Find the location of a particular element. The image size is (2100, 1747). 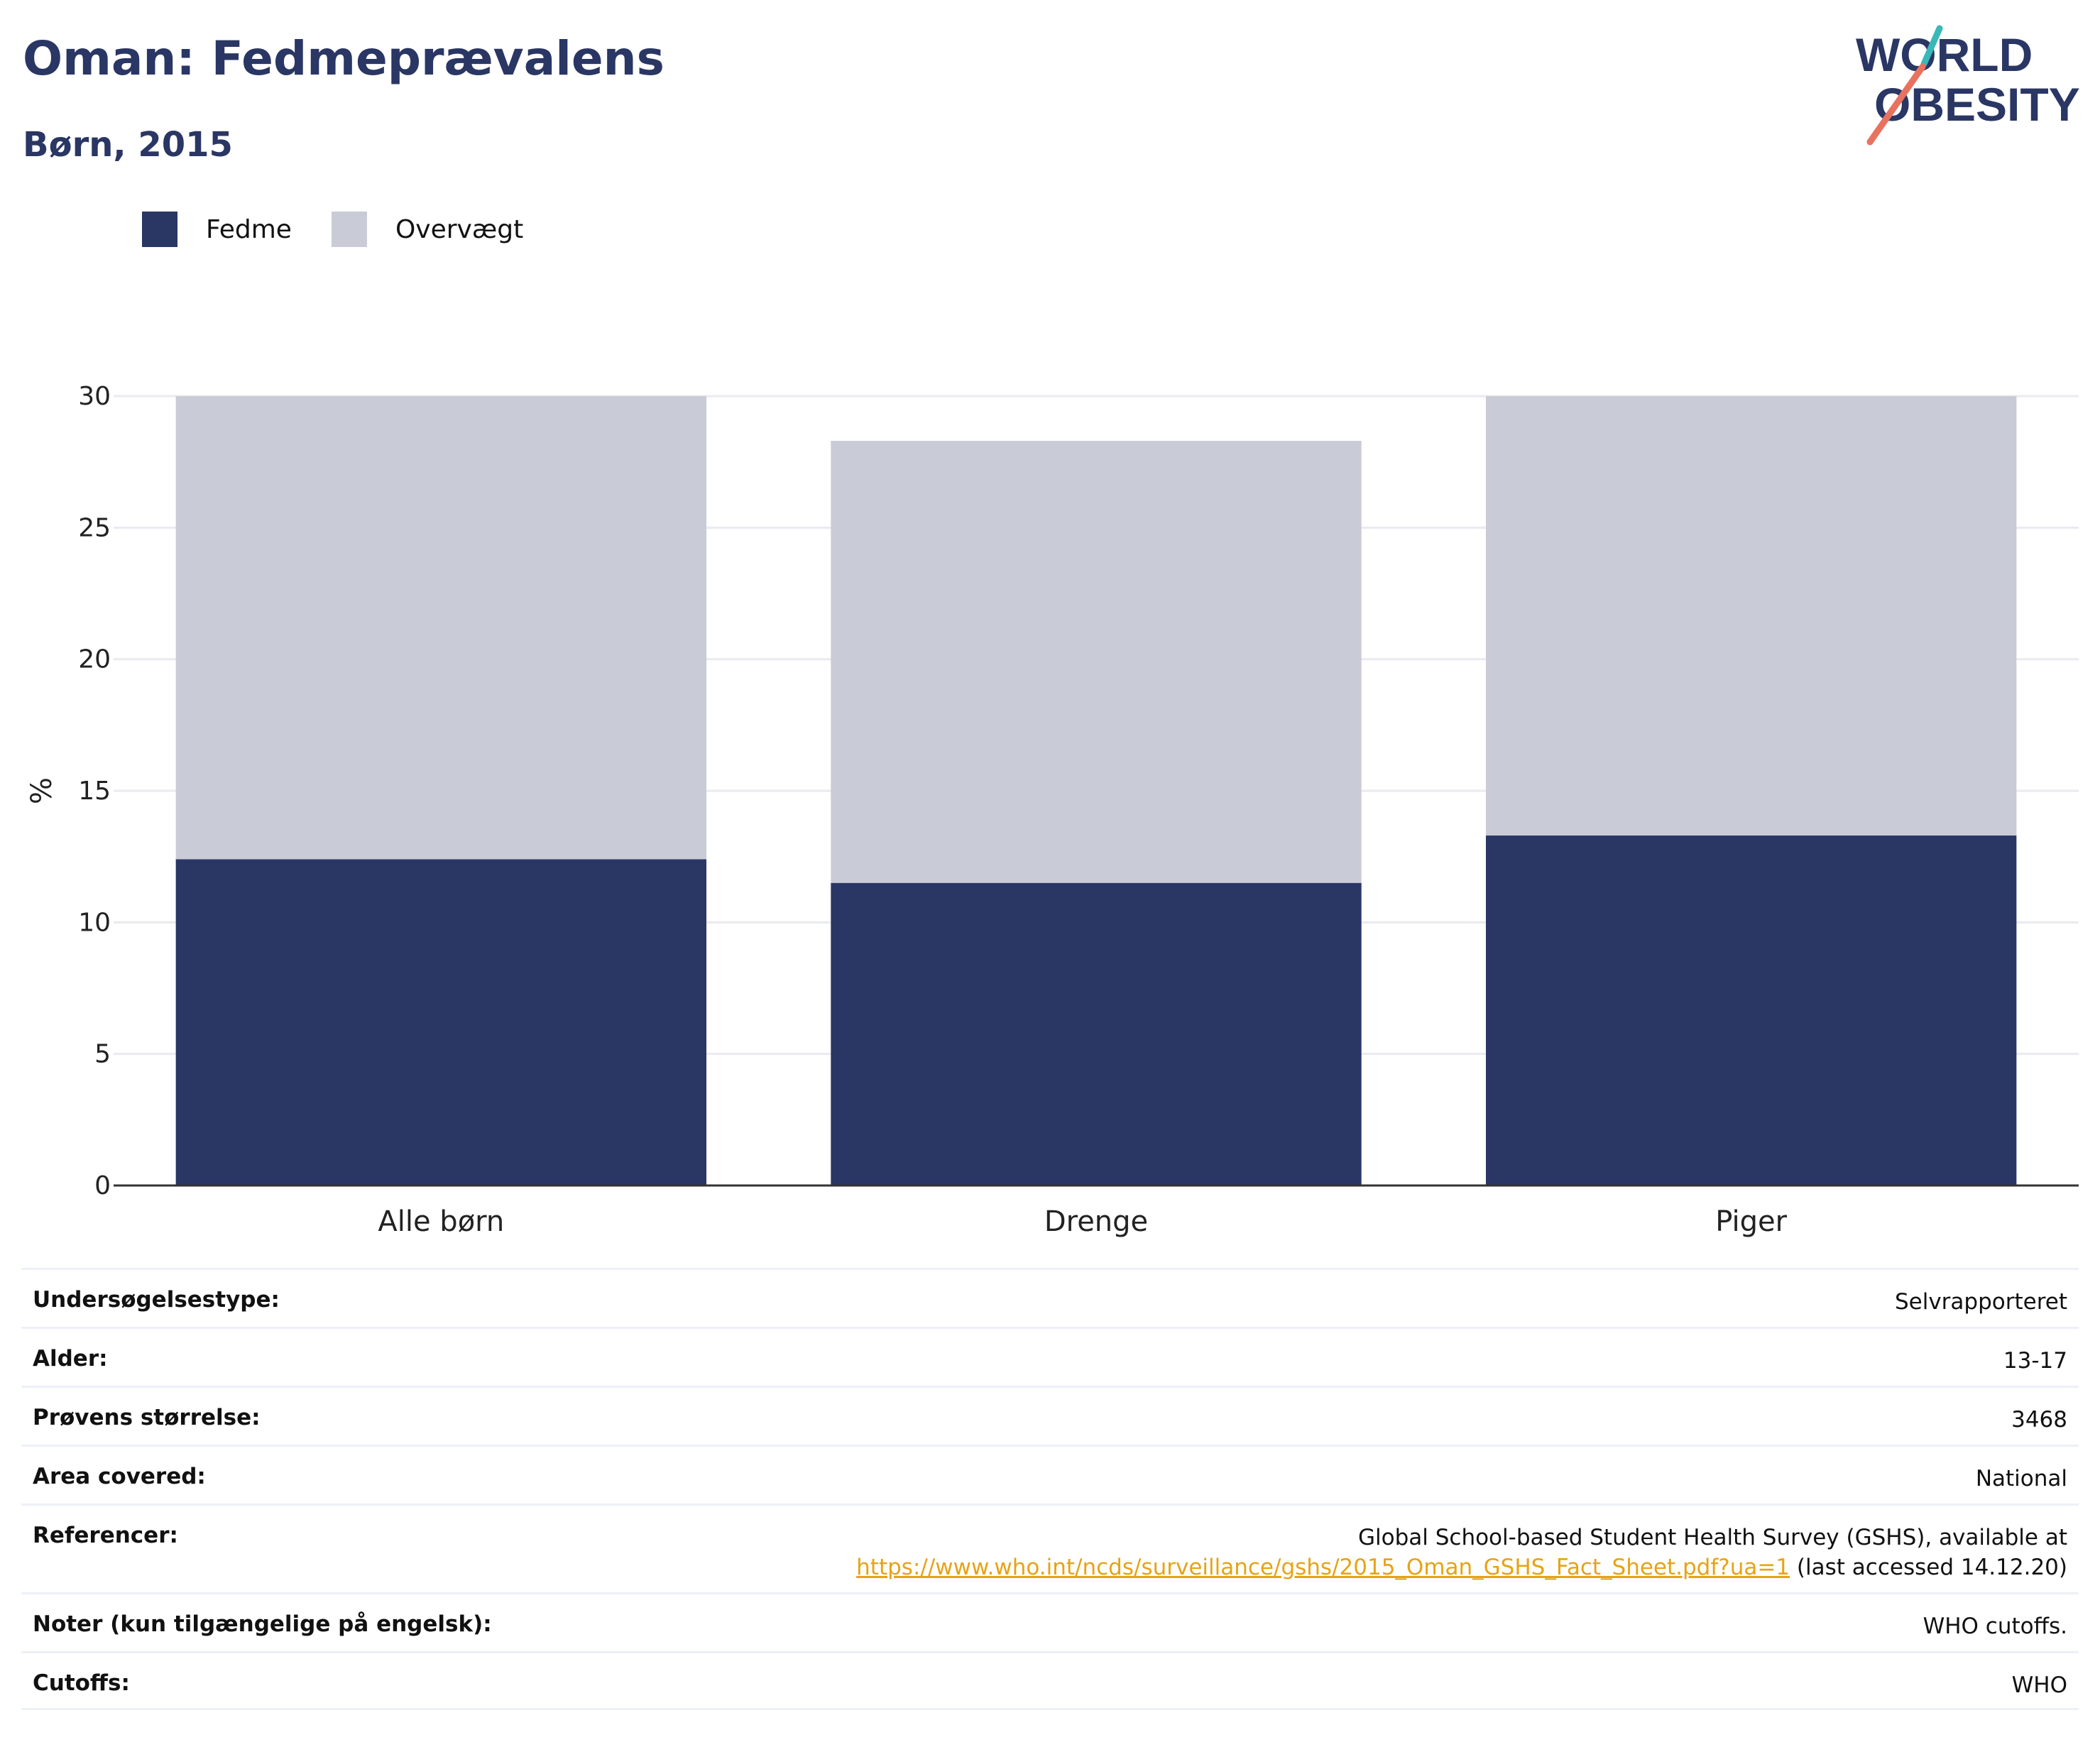

y-tick-label: 10 is located at coordinates (94, 922).